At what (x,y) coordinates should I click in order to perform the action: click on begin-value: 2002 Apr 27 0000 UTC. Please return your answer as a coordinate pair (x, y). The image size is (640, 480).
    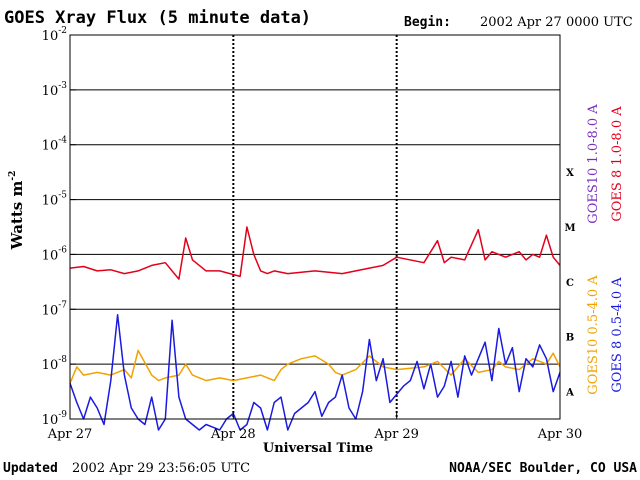
    Looking at the image, I should click on (556, 22).